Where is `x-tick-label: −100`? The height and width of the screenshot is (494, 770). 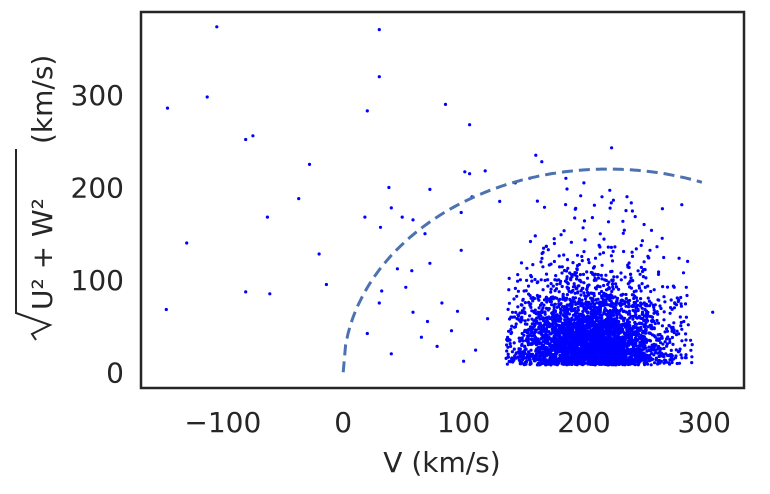
x-tick-label: −100 is located at coordinates (222, 422).